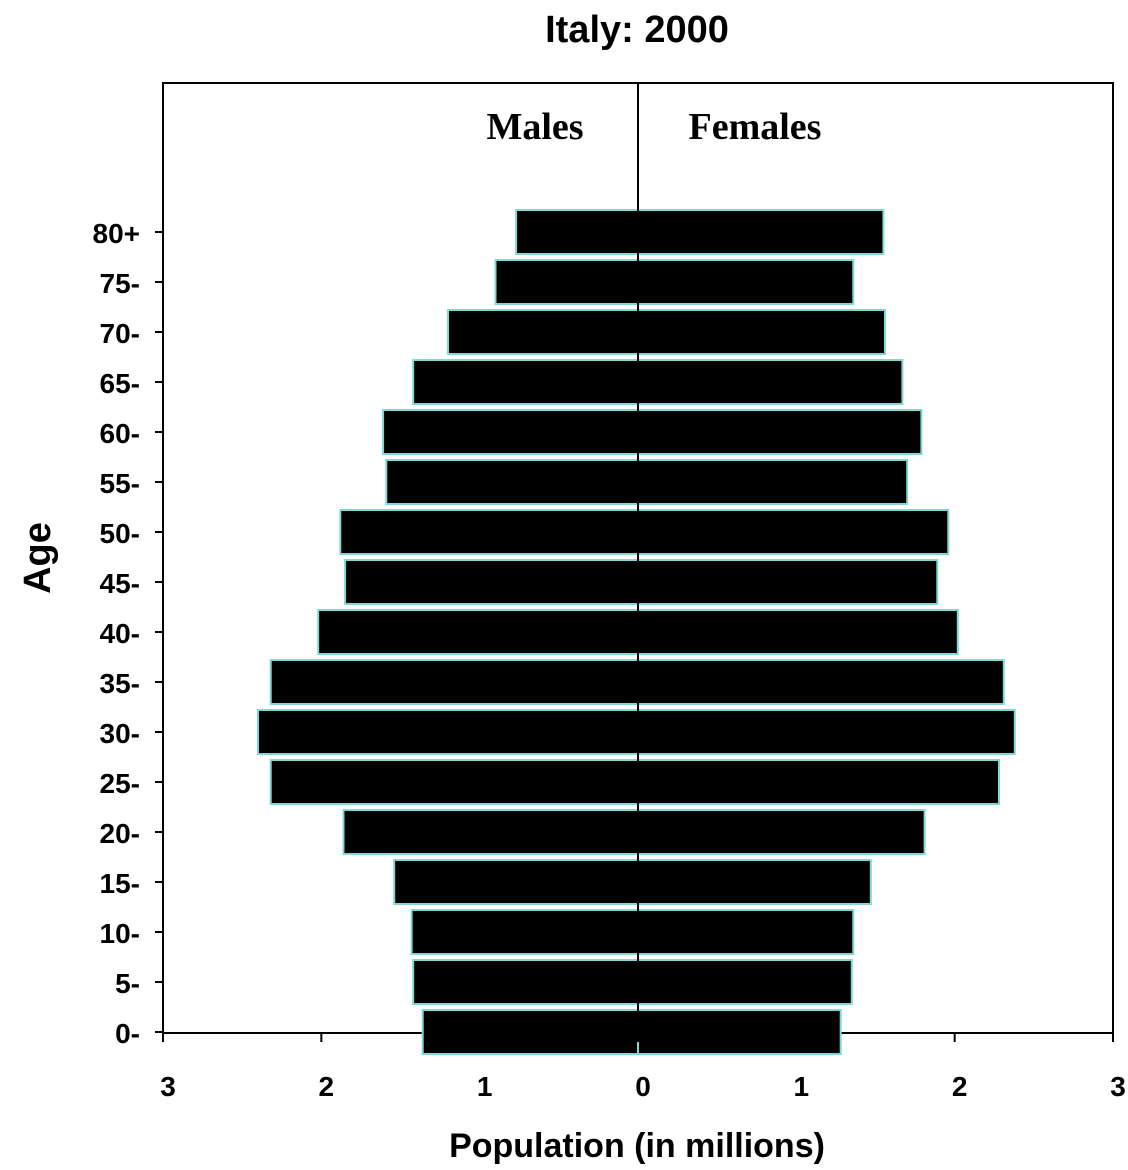  I want to click on y-tick-label: 35-, so click(120, 683).